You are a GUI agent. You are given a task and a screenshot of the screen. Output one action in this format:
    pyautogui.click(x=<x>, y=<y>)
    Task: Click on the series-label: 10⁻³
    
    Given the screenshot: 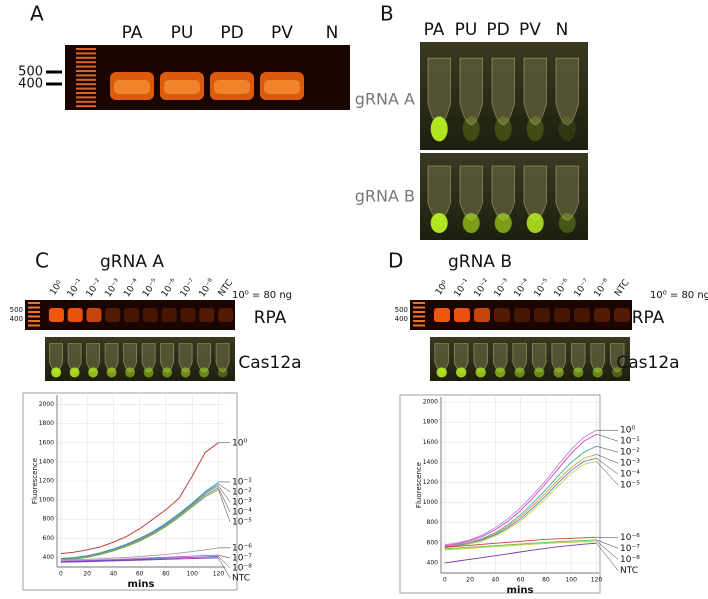 What is the action you would take?
    pyautogui.click(x=630, y=464)
    